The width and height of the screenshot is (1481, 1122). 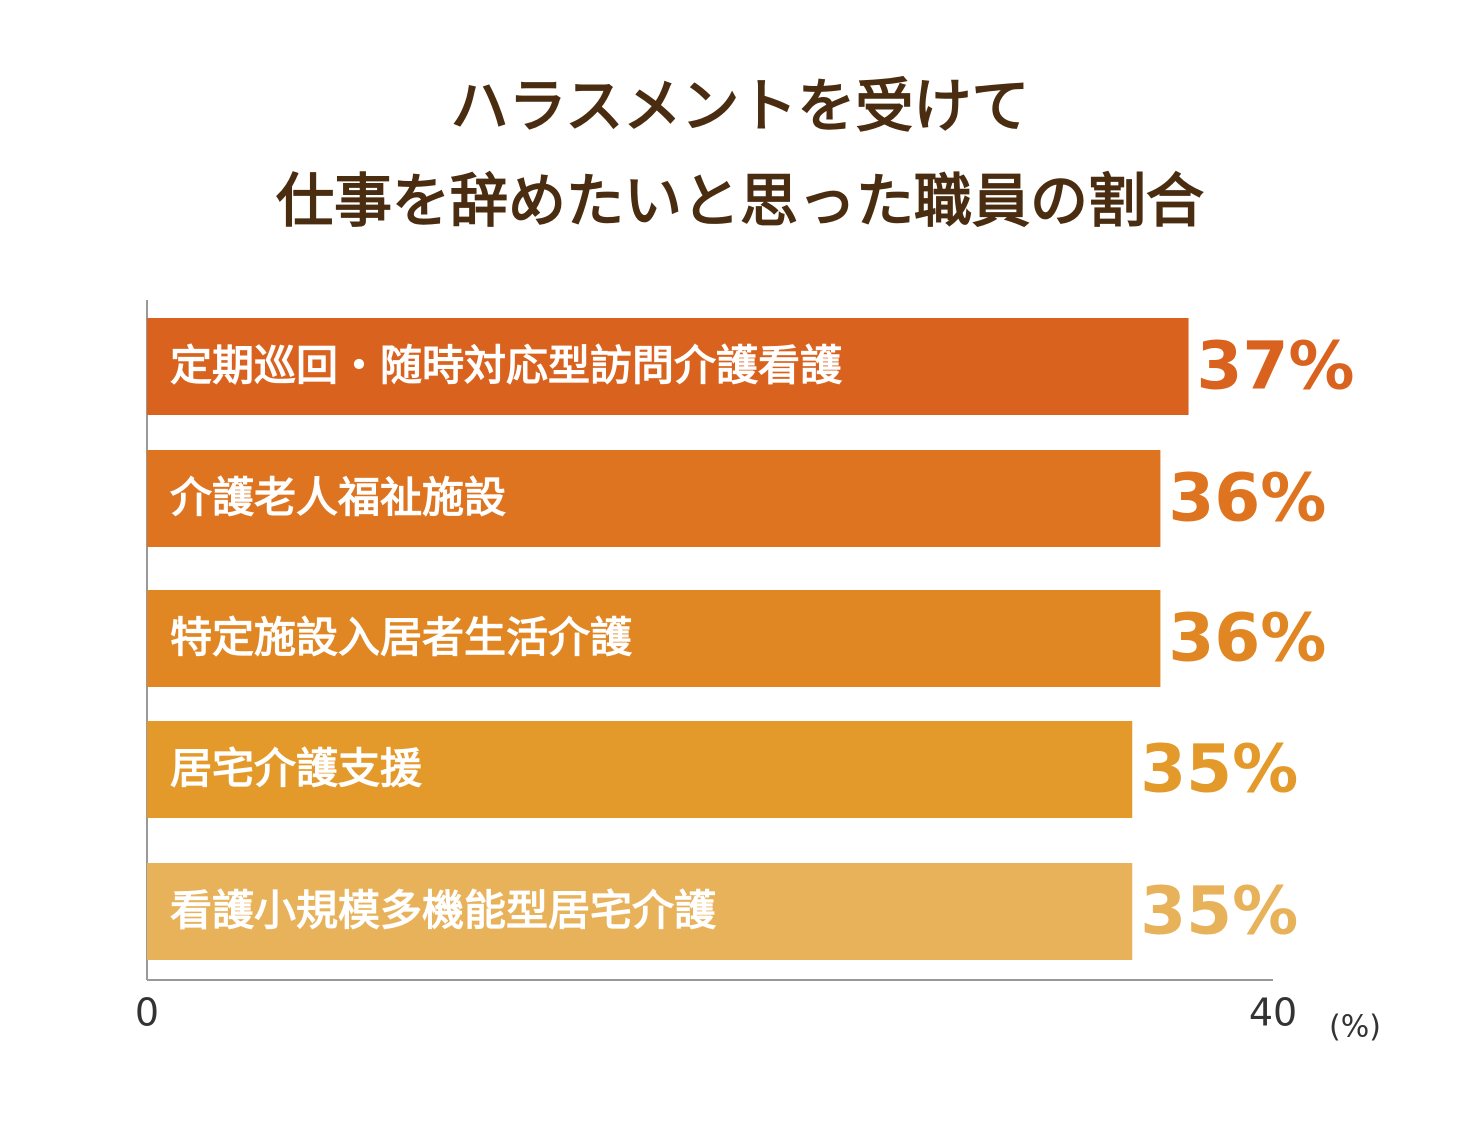 What do you see at coordinates (740, 201) in the screenshot?
I see `chart-title: 仕事を辞めたいと思った職員の割合` at bounding box center [740, 201].